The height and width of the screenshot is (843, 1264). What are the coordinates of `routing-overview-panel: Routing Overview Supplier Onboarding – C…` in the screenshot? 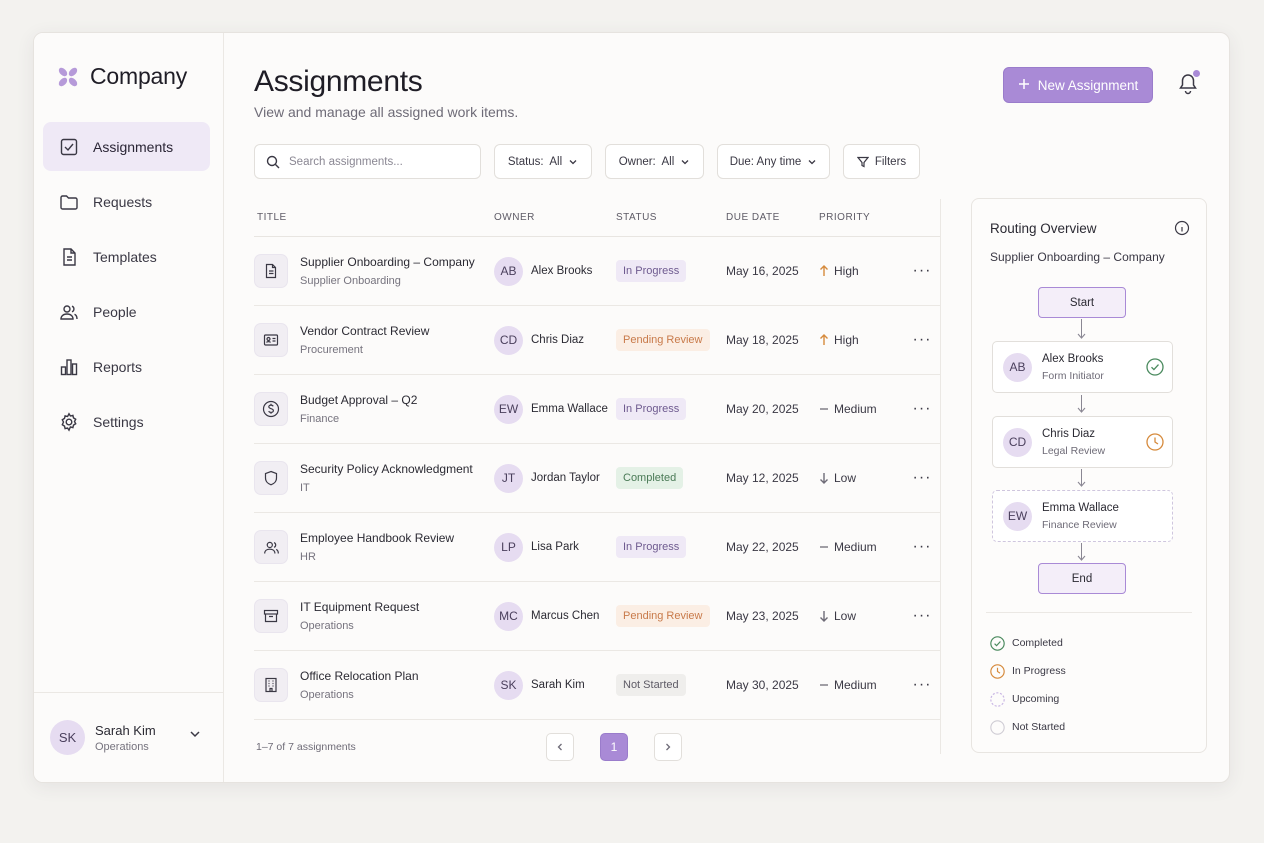 It's located at (1089, 475).